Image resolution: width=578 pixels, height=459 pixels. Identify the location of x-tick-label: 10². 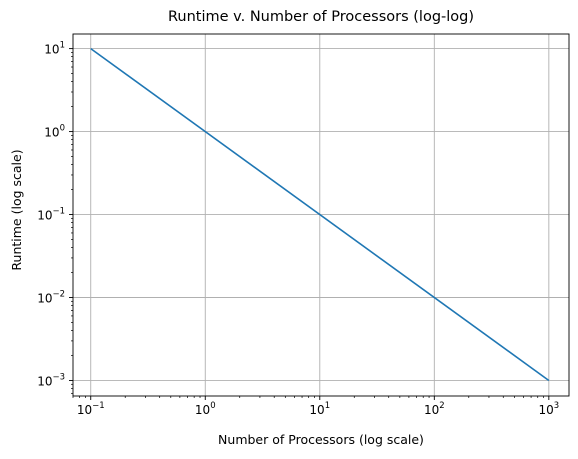
(434, 409).